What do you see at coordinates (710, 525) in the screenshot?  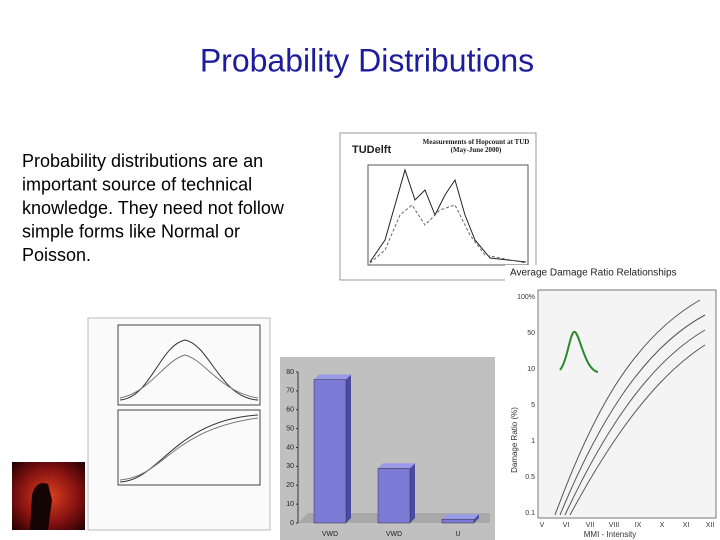 I see `x-label: XII` at bounding box center [710, 525].